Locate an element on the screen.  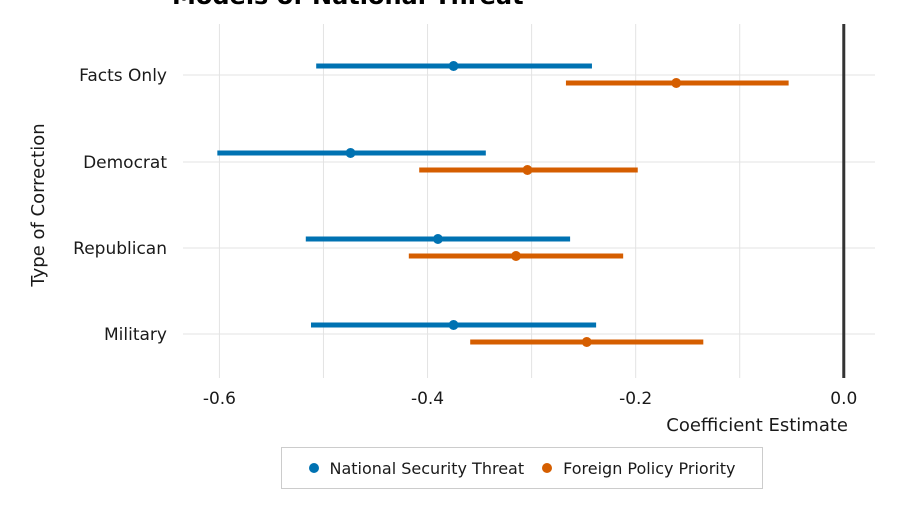
y-tick-label: Republican is located at coordinates (120, 249).